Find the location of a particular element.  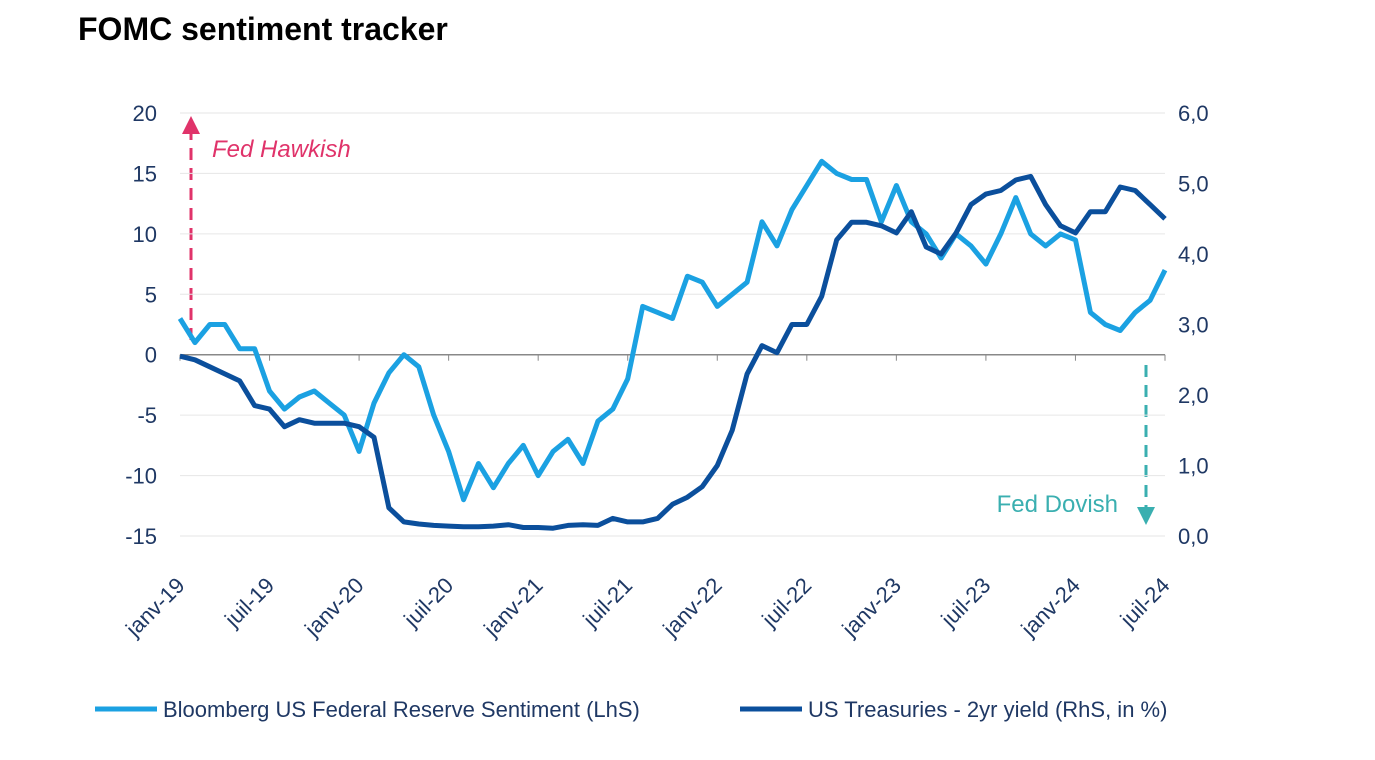

y2-tick-label: 6,0 is located at coordinates (1193, 113).